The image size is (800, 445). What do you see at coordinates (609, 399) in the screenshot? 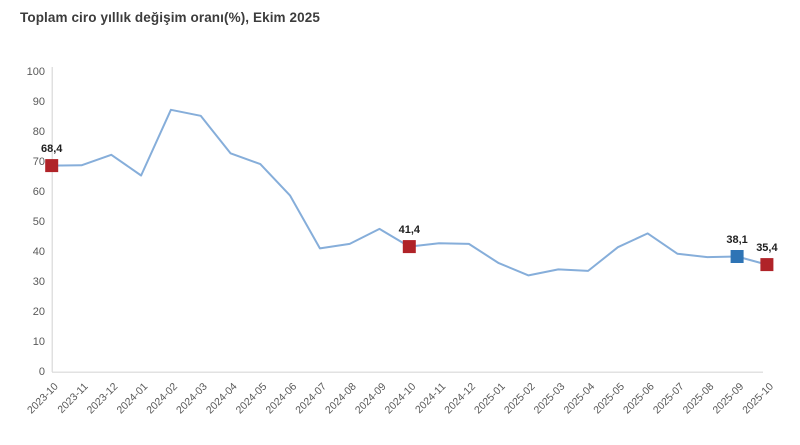
I see `x-axis-tick-label: 2025-05` at bounding box center [609, 399].